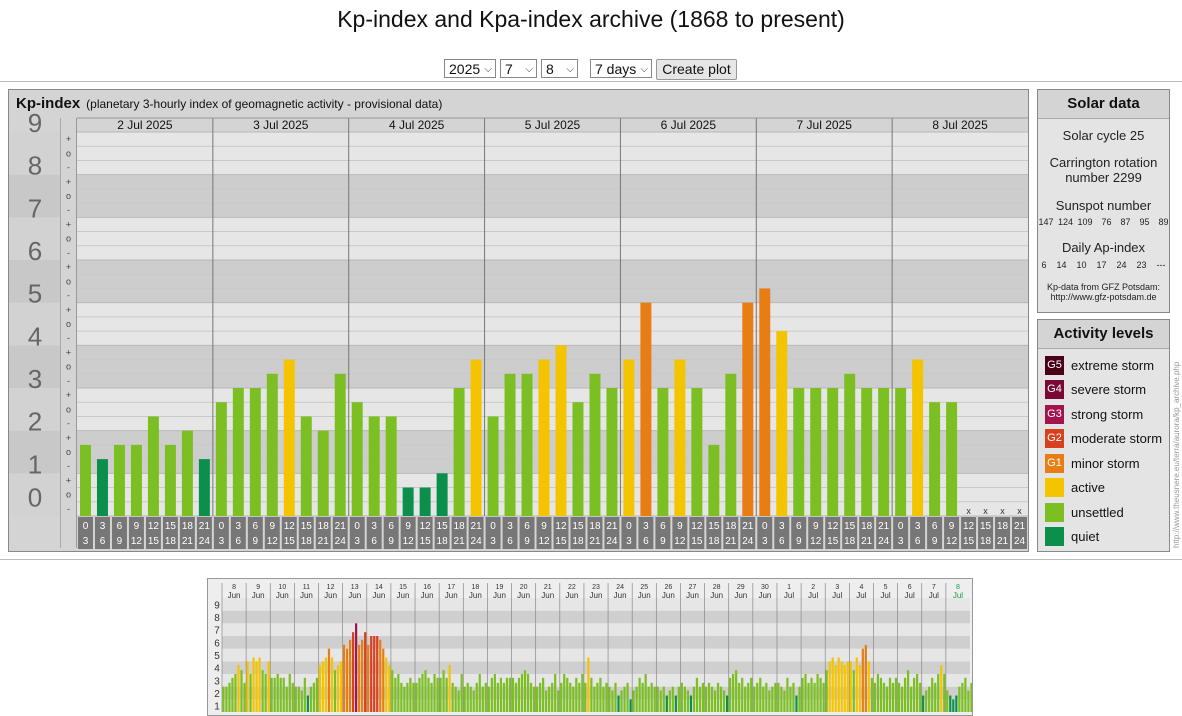 The height and width of the screenshot is (716, 1182). Describe the element at coordinates (217, 694) in the screenshot. I see `y-tick-label: 2` at that location.